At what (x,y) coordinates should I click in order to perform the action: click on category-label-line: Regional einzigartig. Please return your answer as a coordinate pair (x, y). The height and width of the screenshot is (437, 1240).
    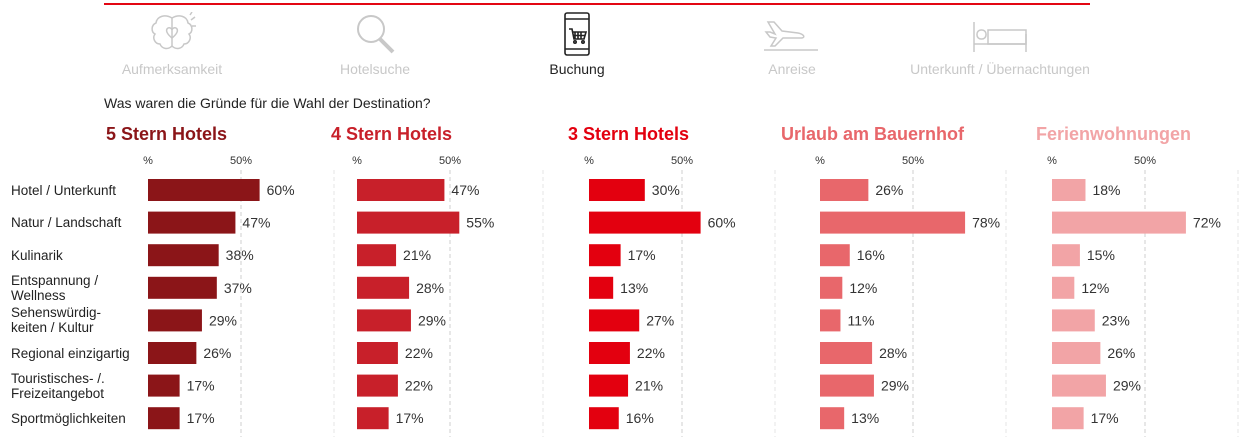
    Looking at the image, I should click on (70, 353).